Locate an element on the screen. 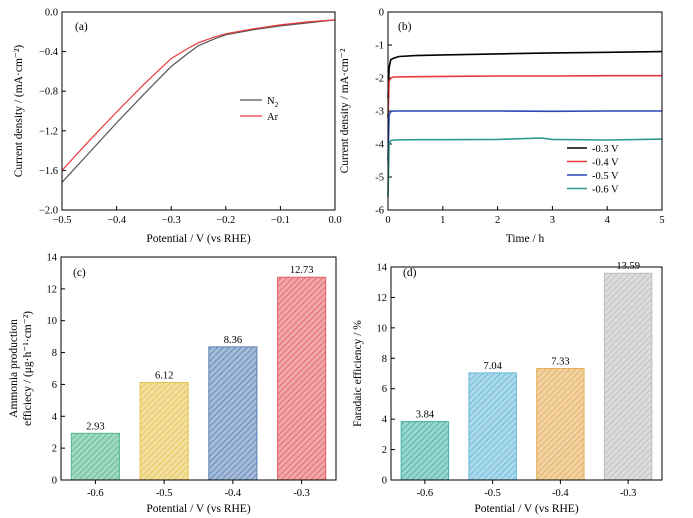  panel-letter: (b) is located at coordinates (405, 27).